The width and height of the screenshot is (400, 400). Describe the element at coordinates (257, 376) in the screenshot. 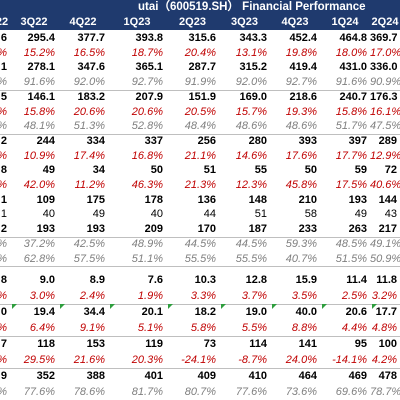

I see `table-cell: 410` at that location.